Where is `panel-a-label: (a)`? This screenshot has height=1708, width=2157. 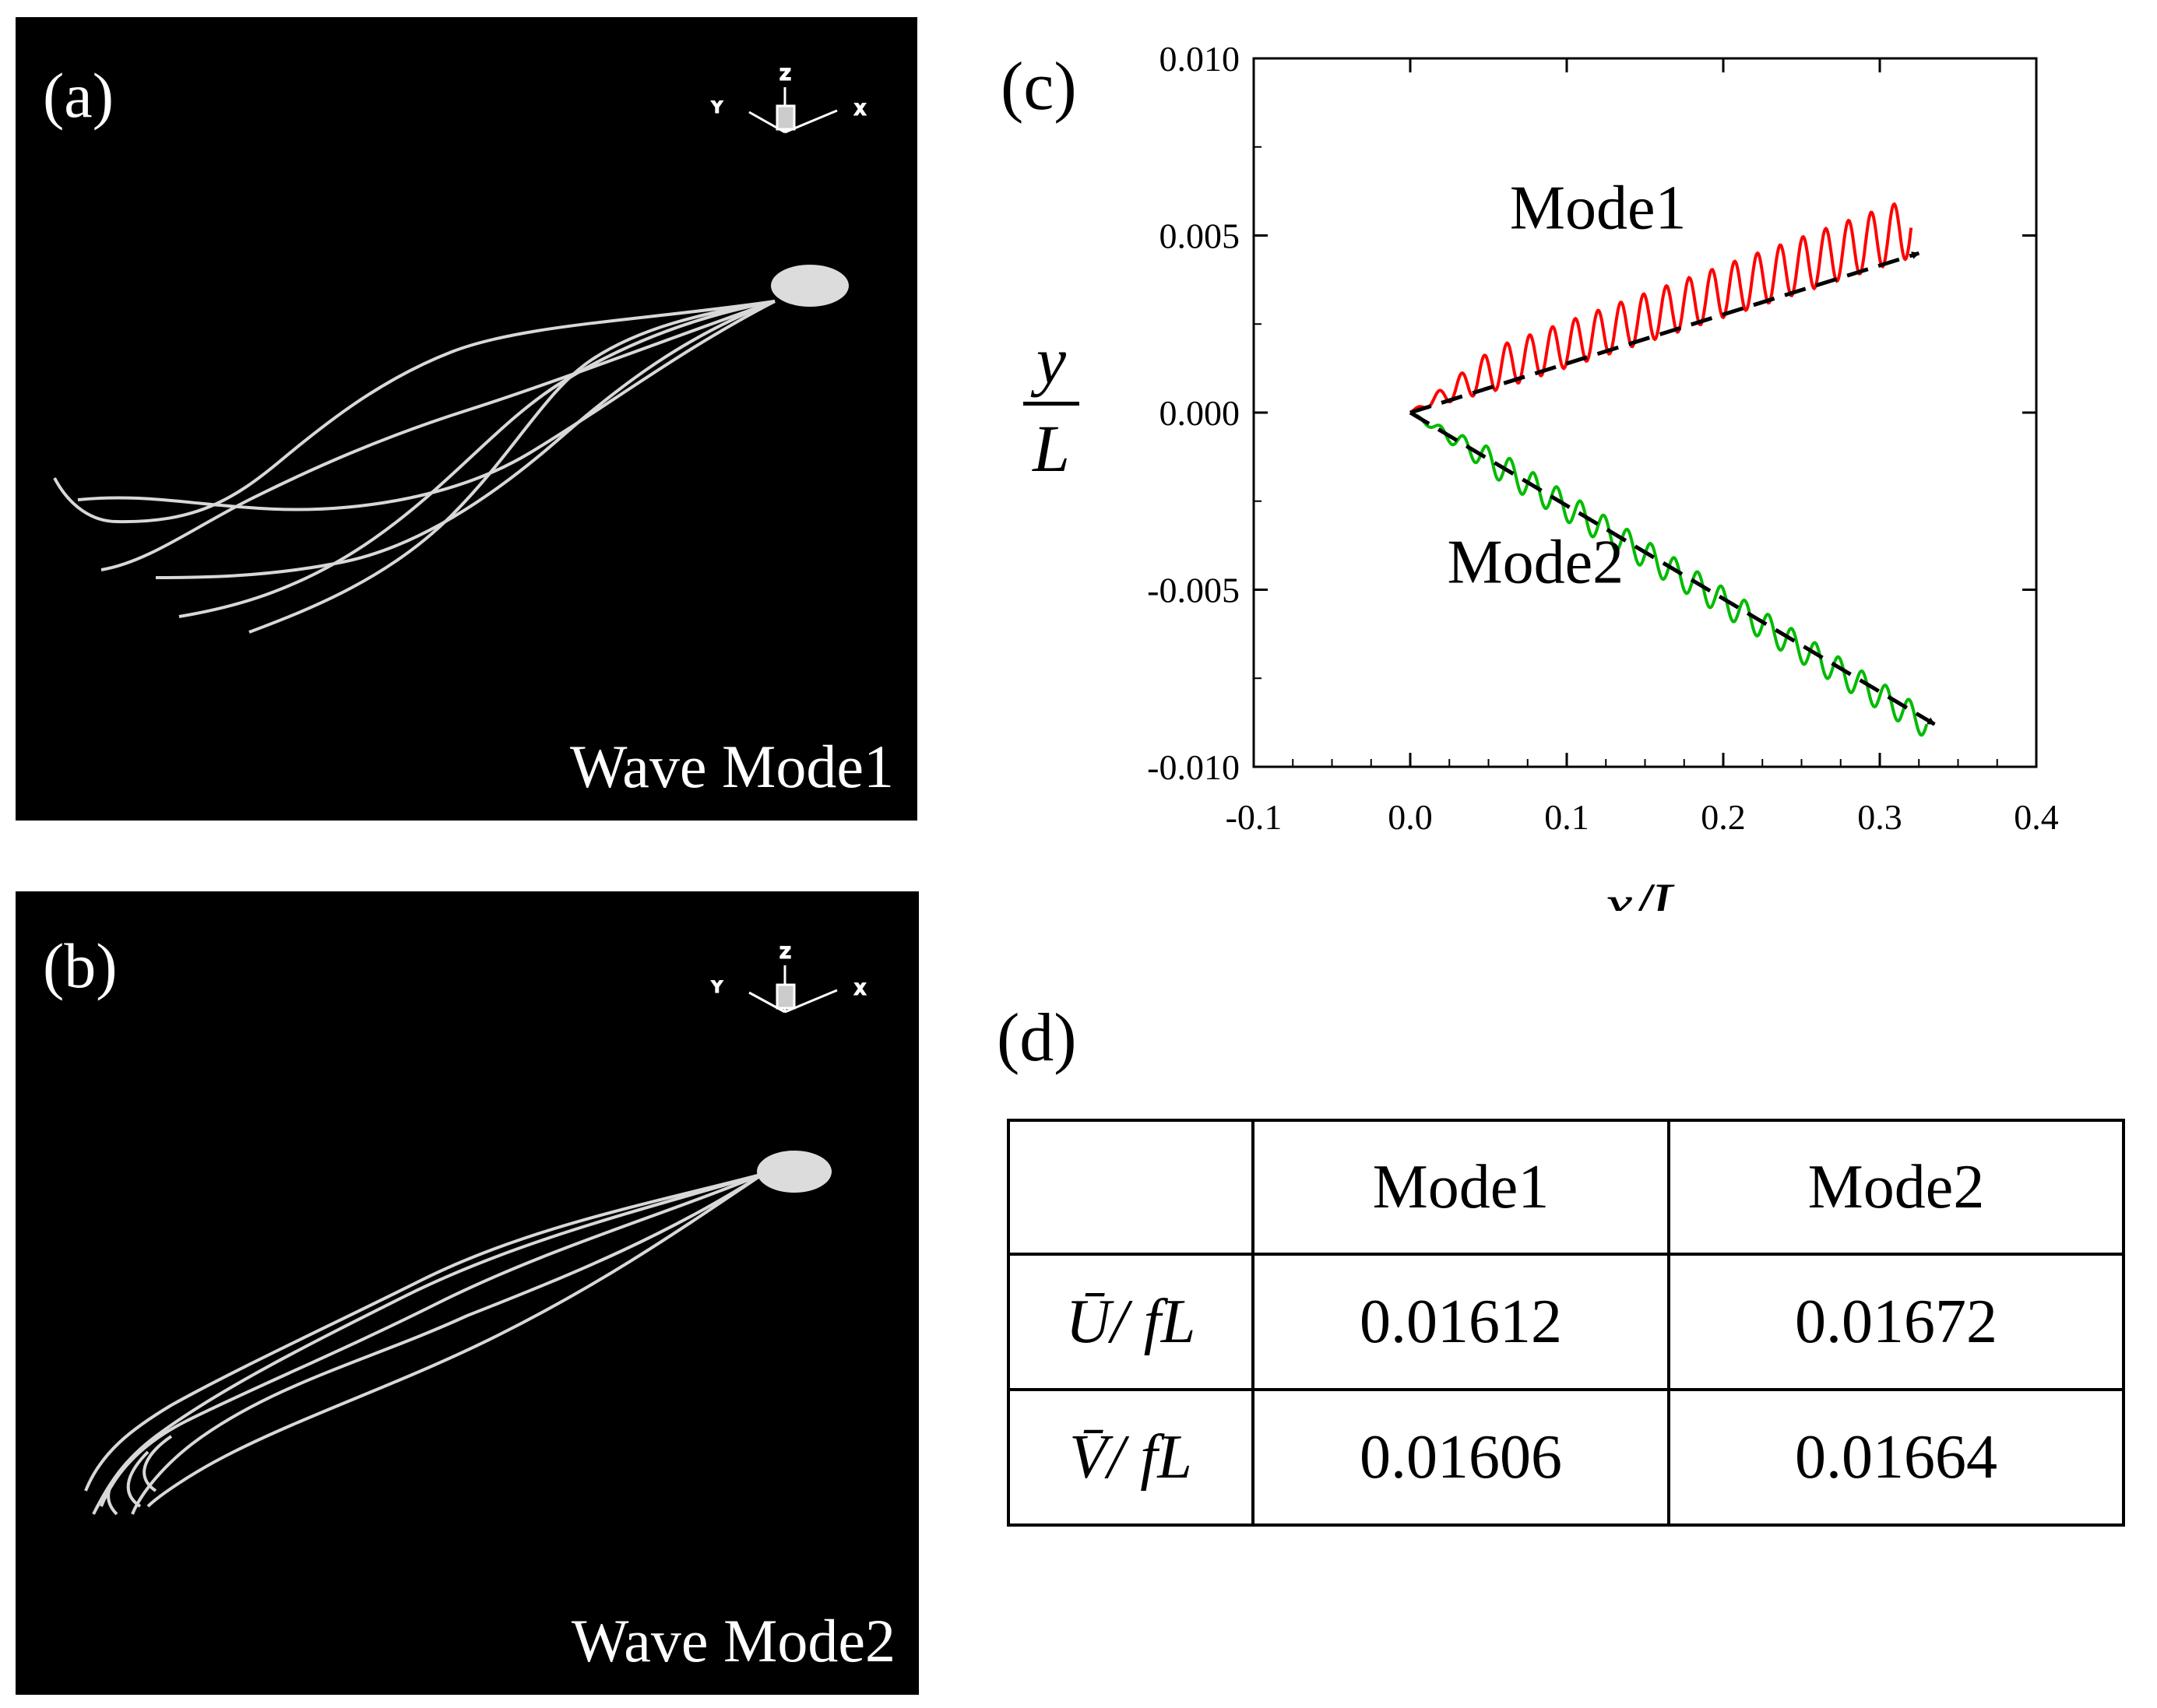 panel-a-label: (a) is located at coordinates (79, 95).